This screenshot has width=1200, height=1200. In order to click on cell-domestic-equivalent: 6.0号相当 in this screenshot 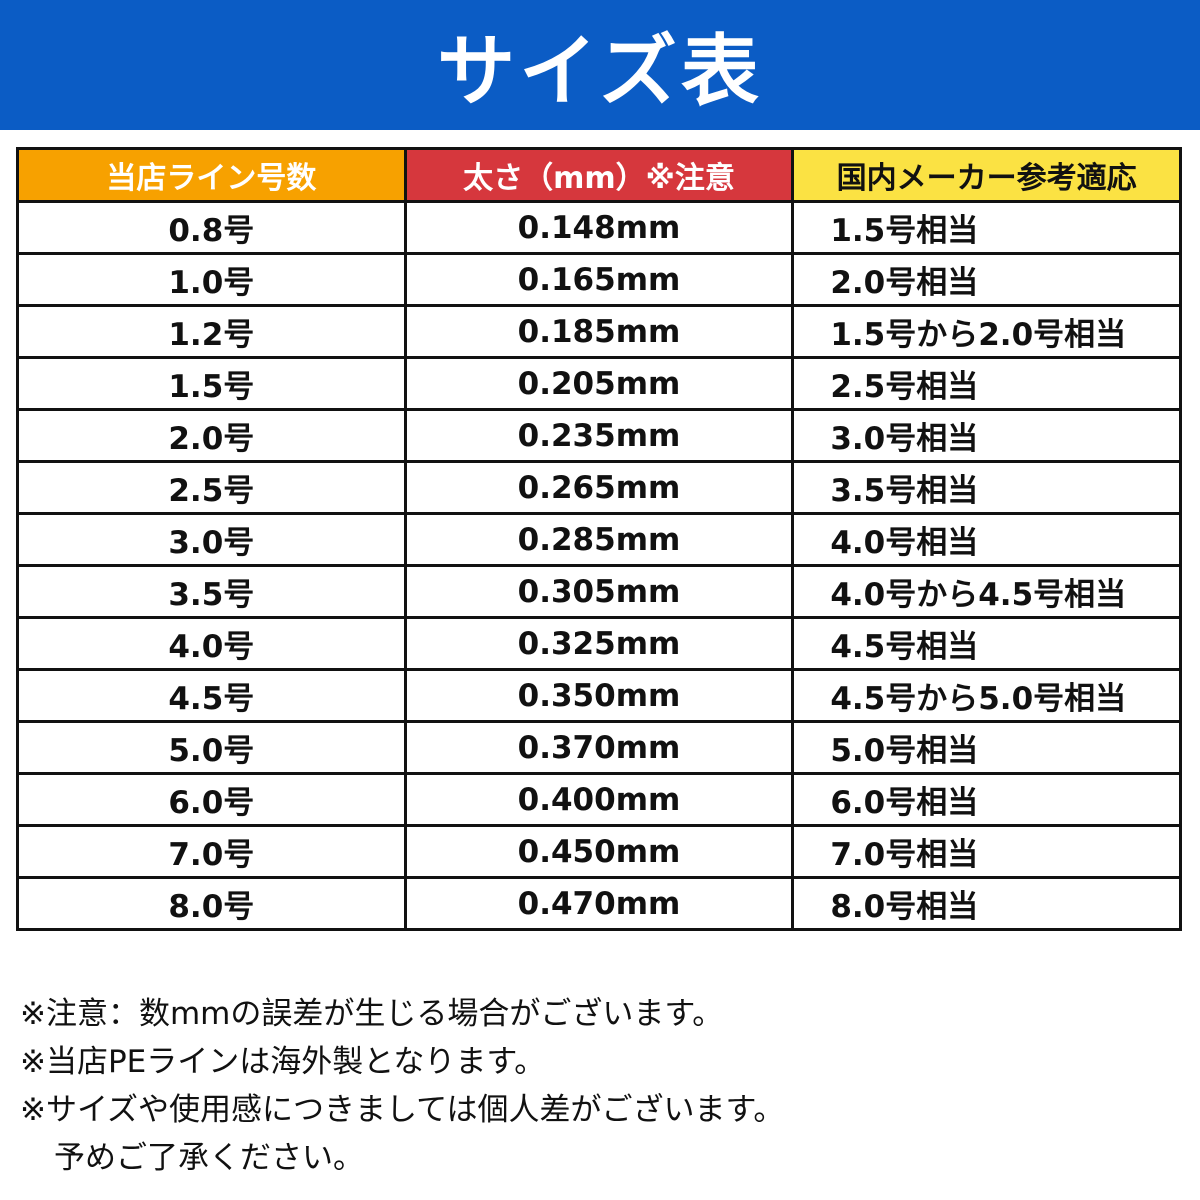, I will do `click(986, 799)`.